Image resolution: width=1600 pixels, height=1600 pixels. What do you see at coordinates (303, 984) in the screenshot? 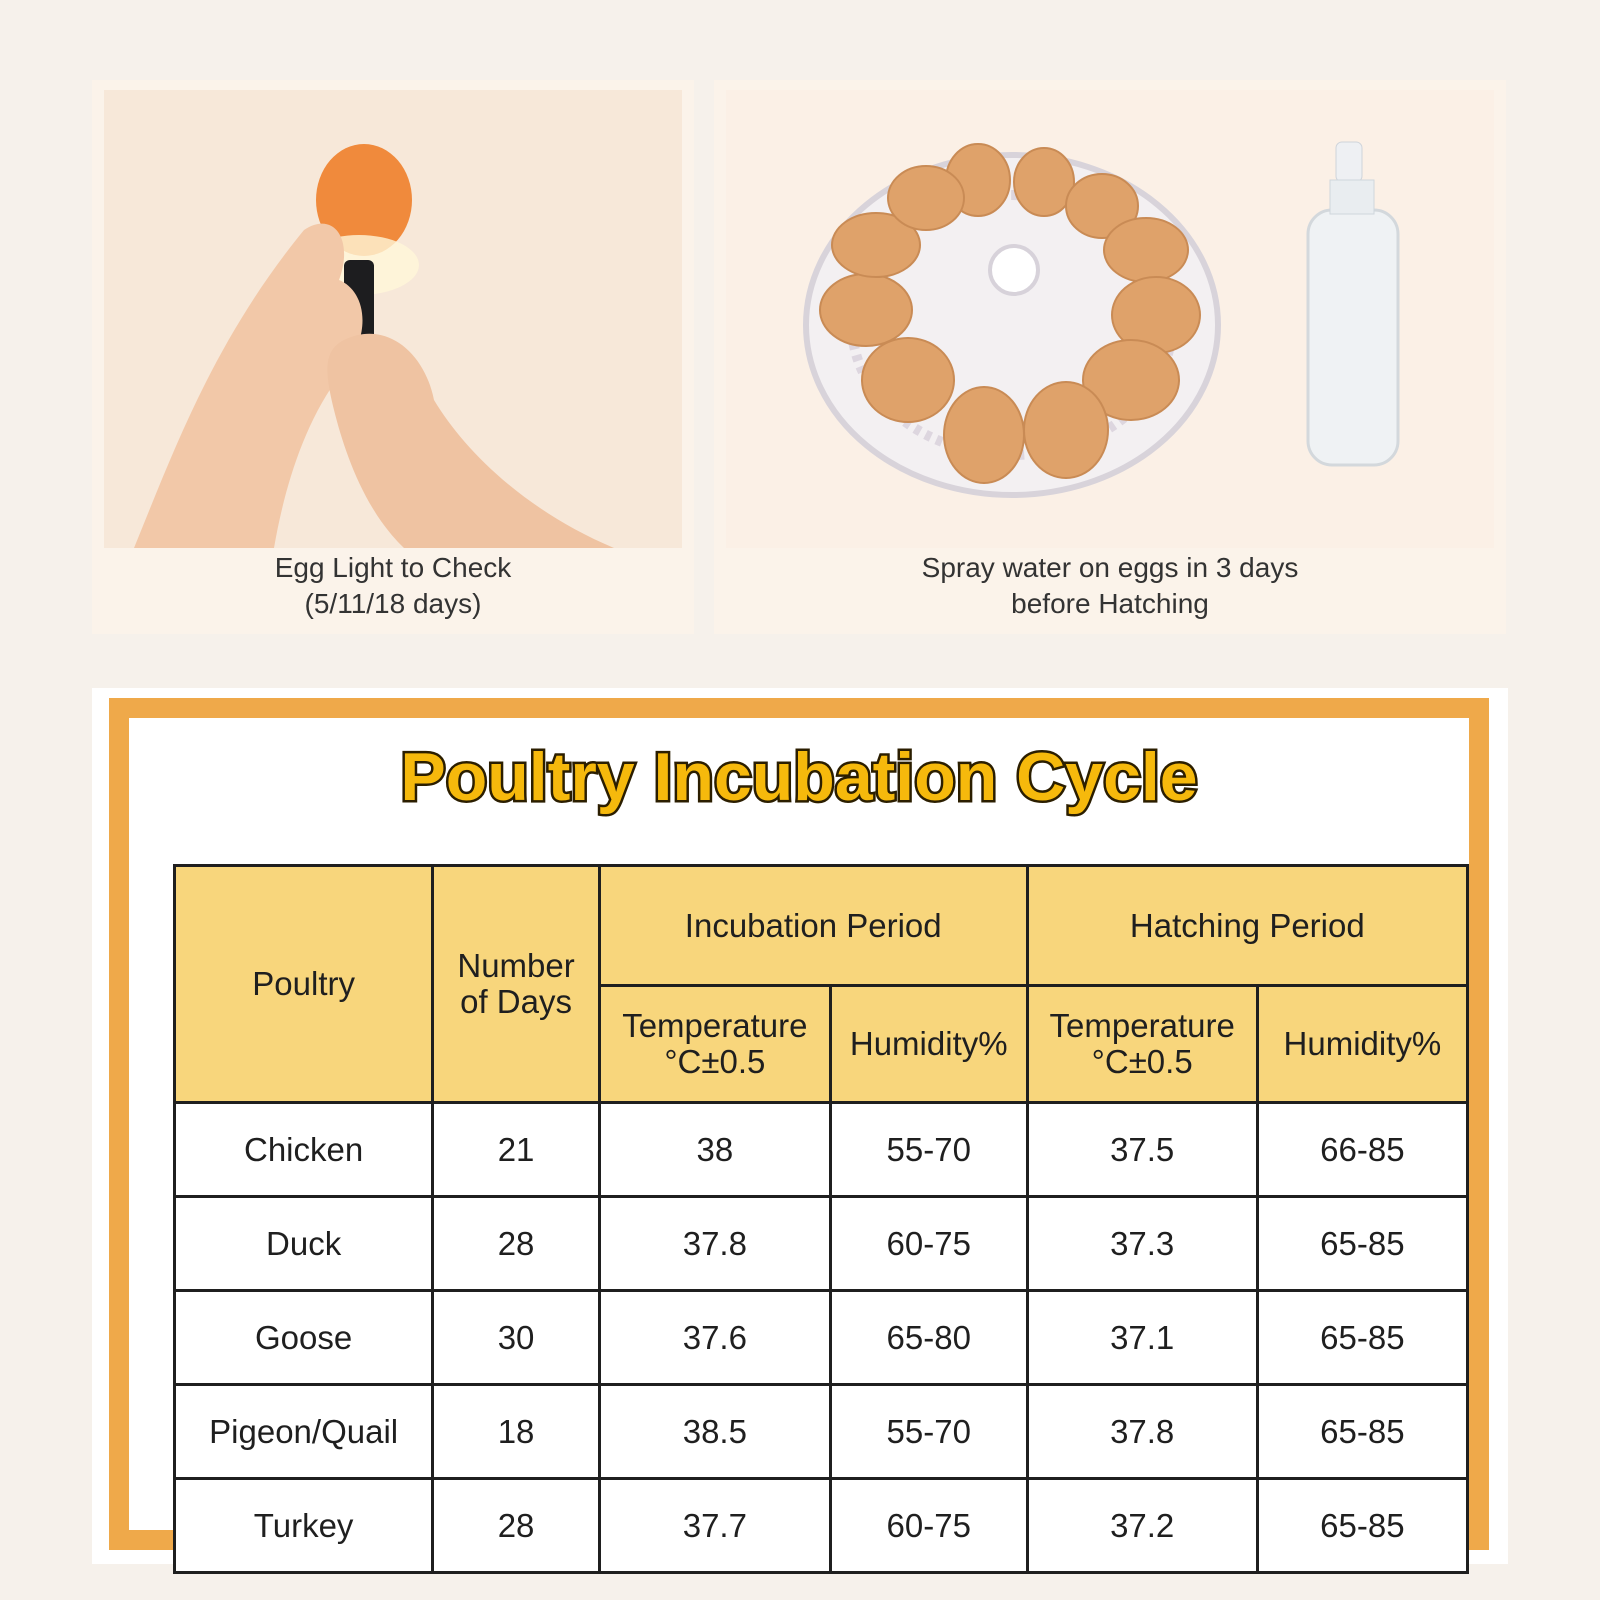
I see `header-cell: Poultry` at bounding box center [303, 984].